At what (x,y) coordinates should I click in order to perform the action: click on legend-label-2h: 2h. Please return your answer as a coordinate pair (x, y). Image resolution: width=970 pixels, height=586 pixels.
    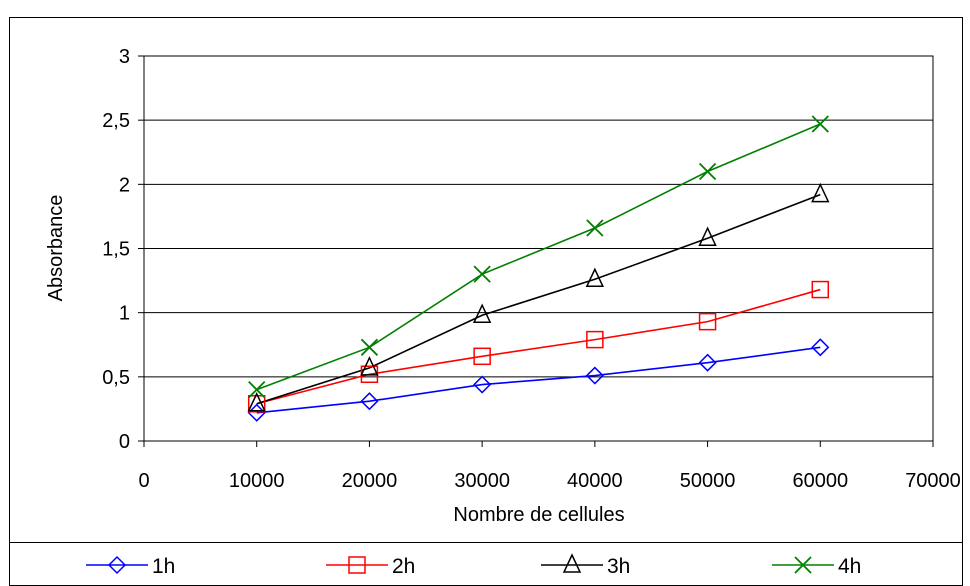
    Looking at the image, I should click on (403, 566).